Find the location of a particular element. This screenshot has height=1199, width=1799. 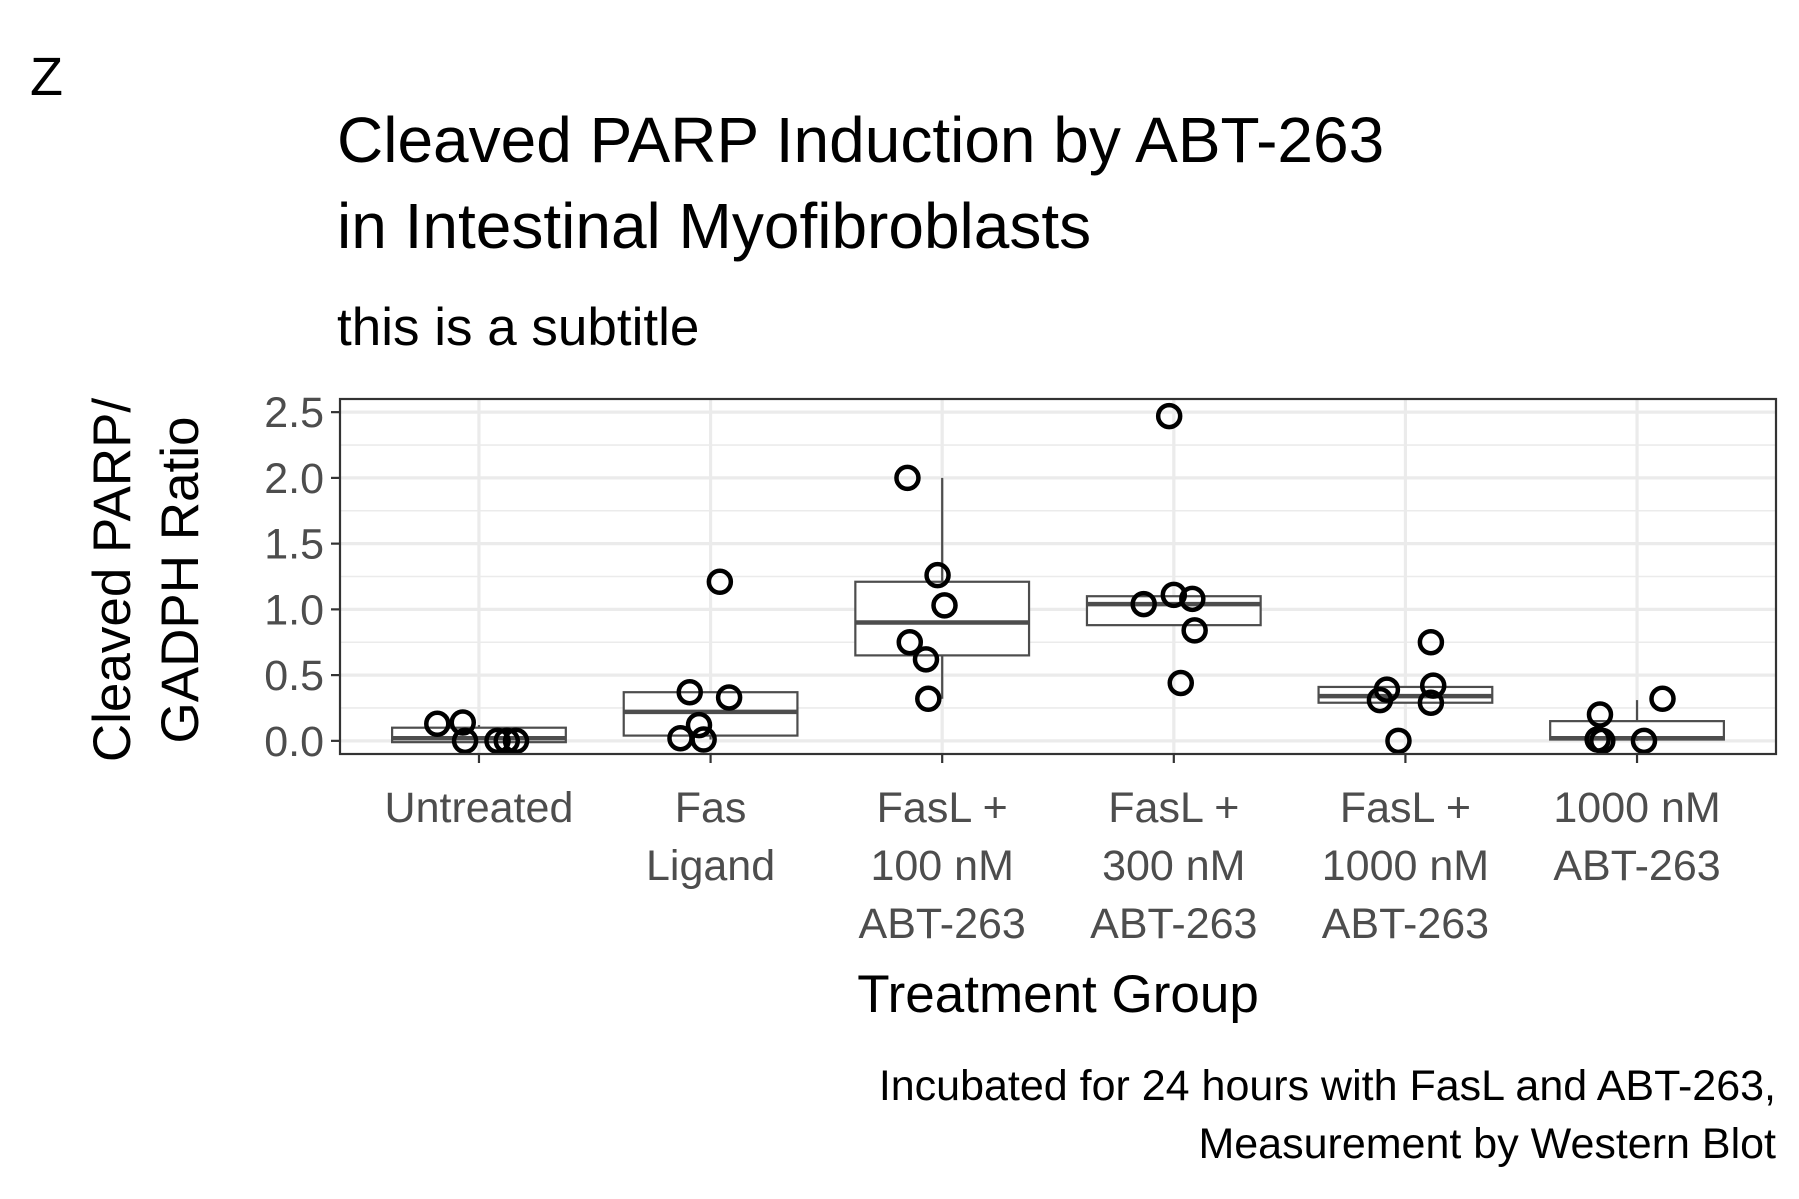

chart-title-line-1: Cleaved PARP Induction by ABT-263 is located at coordinates (860, 140).